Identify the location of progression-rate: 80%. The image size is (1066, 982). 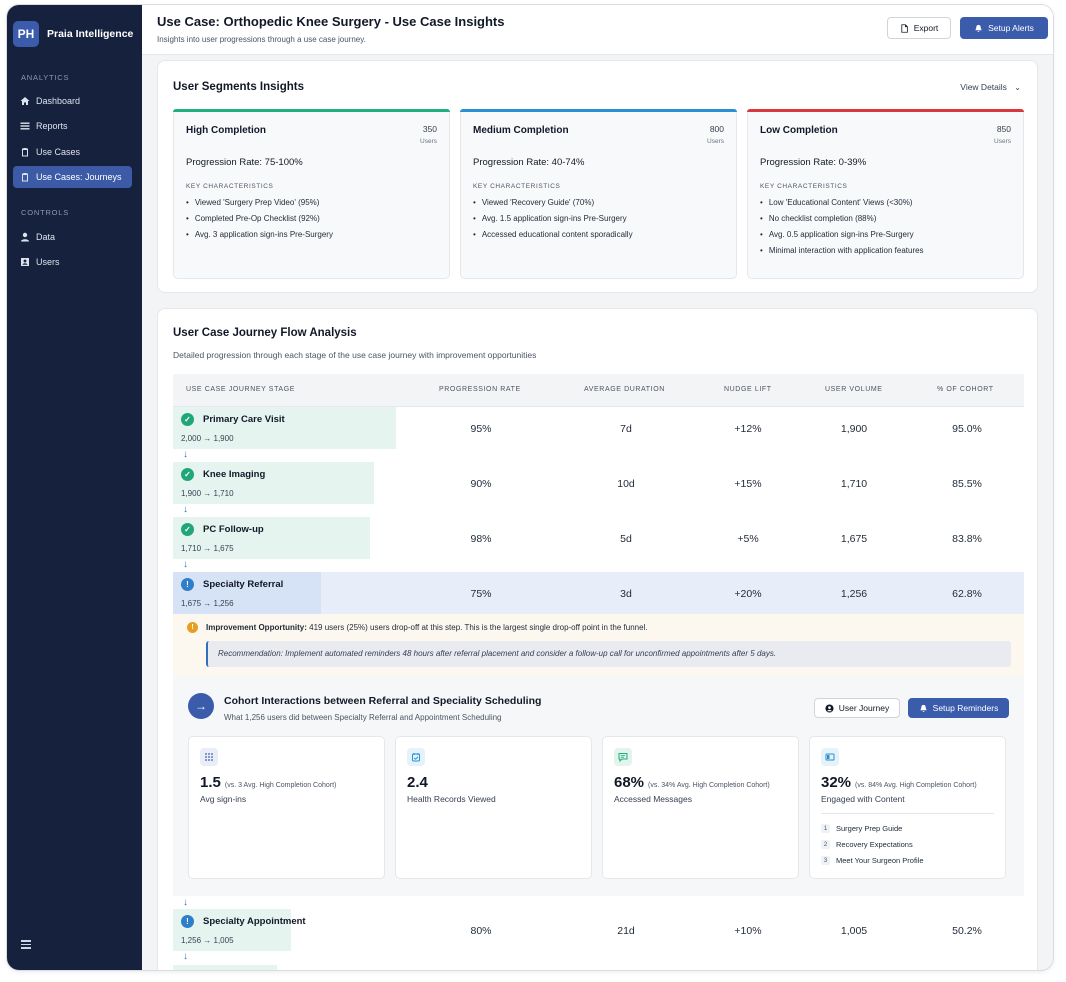
(481, 931).